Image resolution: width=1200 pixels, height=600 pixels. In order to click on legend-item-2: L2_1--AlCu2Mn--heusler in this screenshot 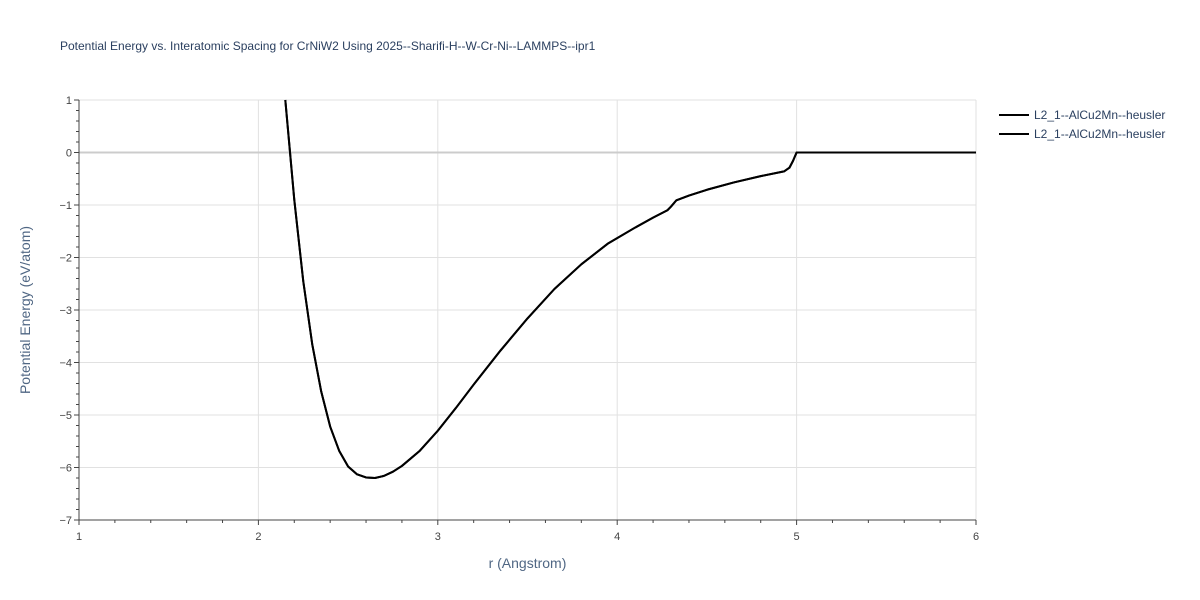, I will do `click(1082, 134)`.